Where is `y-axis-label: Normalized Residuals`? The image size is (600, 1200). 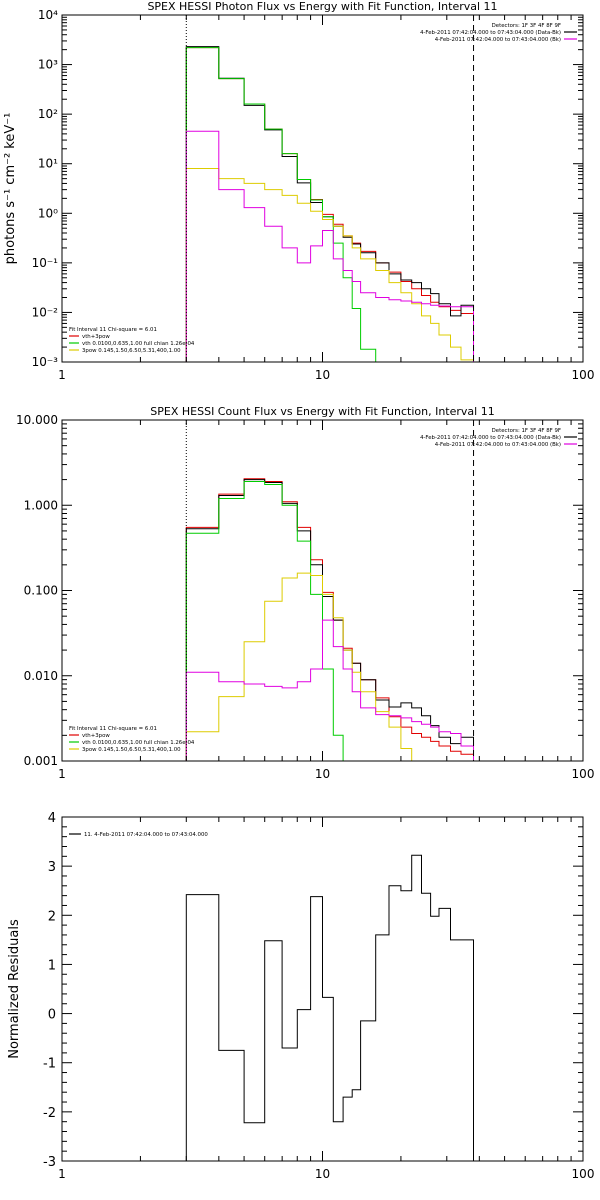 y-axis-label: Normalized Residuals is located at coordinates (14, 989).